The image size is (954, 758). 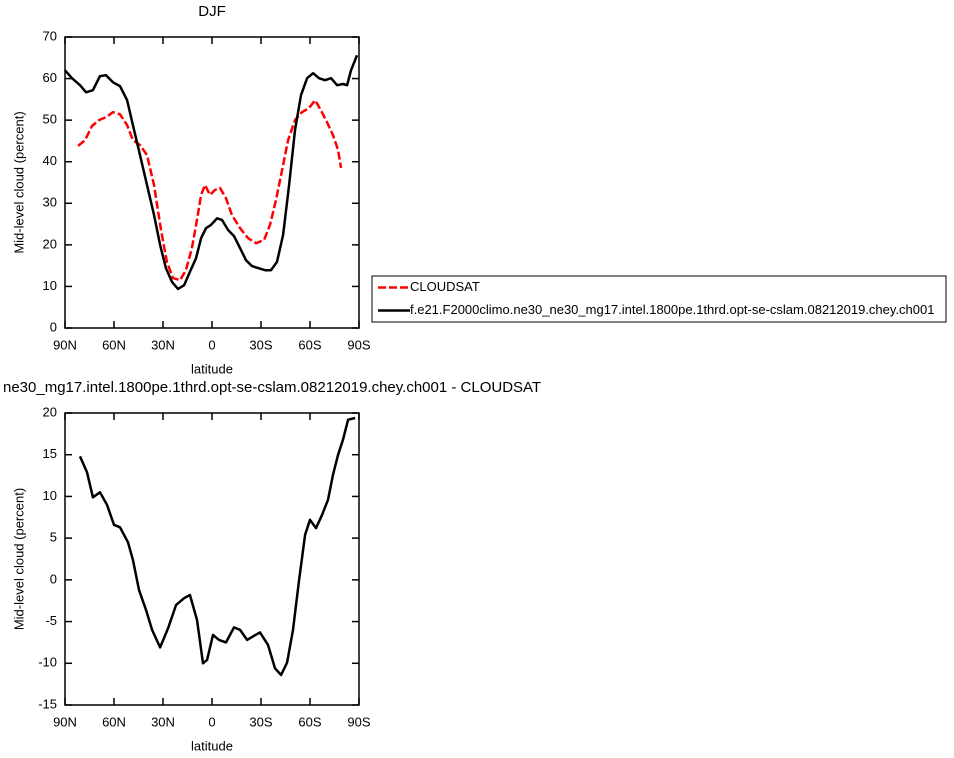 I want to click on y-tick-label: -10, so click(x=47, y=662).